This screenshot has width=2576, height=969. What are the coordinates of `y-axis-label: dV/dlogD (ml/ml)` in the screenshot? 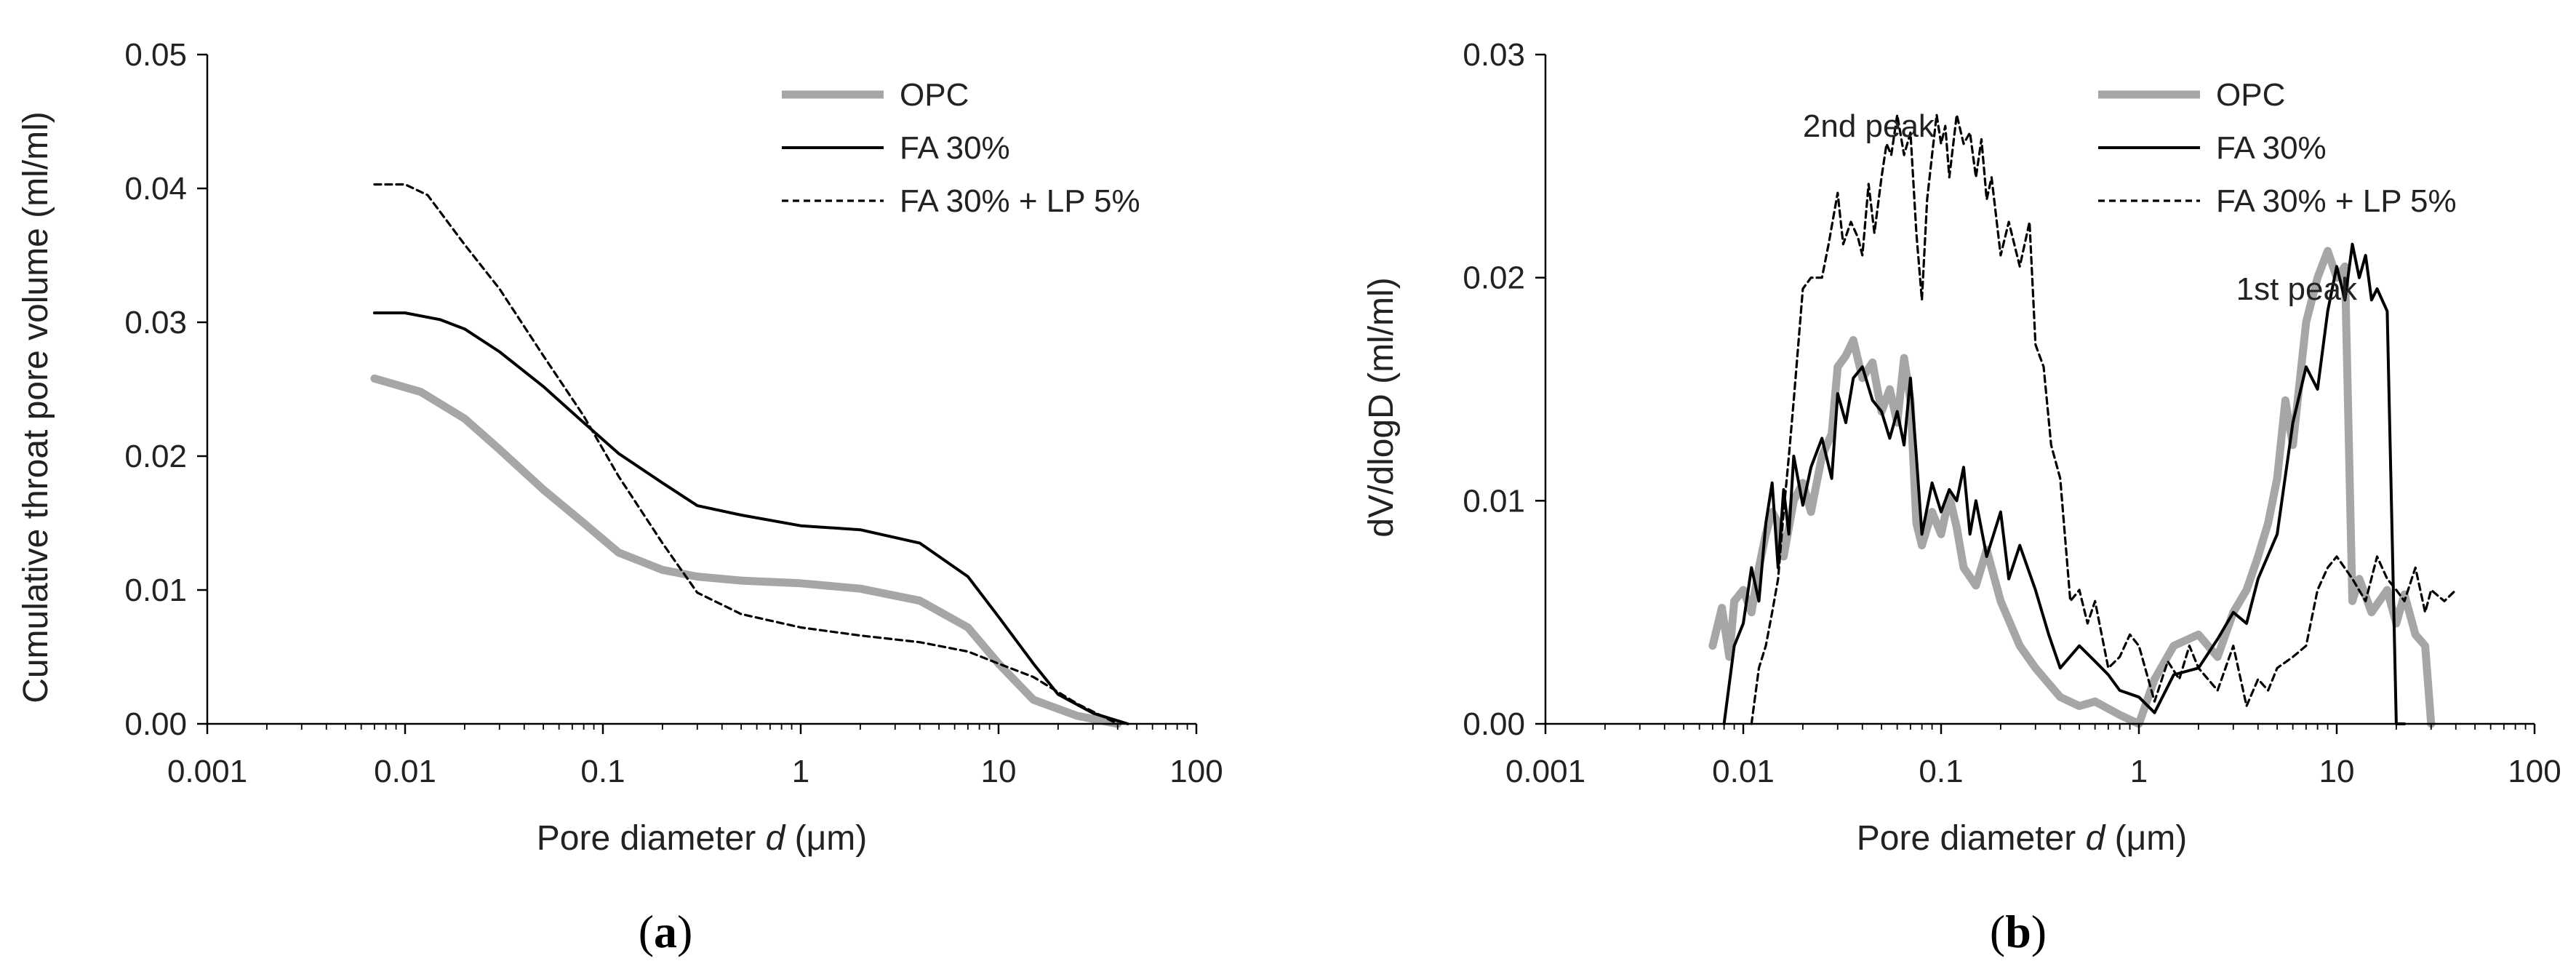 It's located at (1381, 407).